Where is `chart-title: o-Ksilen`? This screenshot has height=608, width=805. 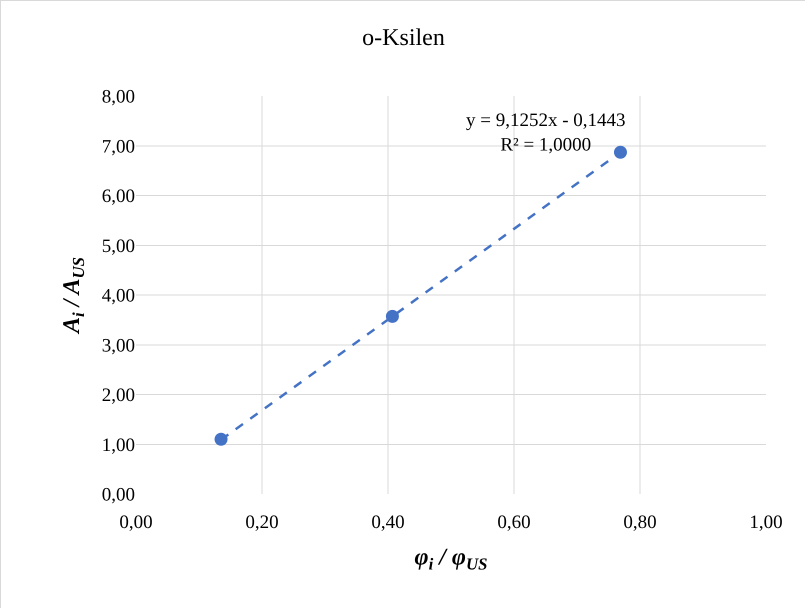
chart-title: o-Ksilen is located at coordinates (403, 38).